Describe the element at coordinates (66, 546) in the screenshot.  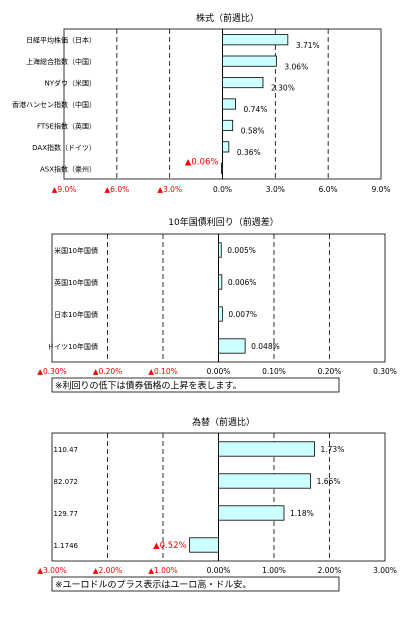
I see `category-label: 1.1746` at that location.